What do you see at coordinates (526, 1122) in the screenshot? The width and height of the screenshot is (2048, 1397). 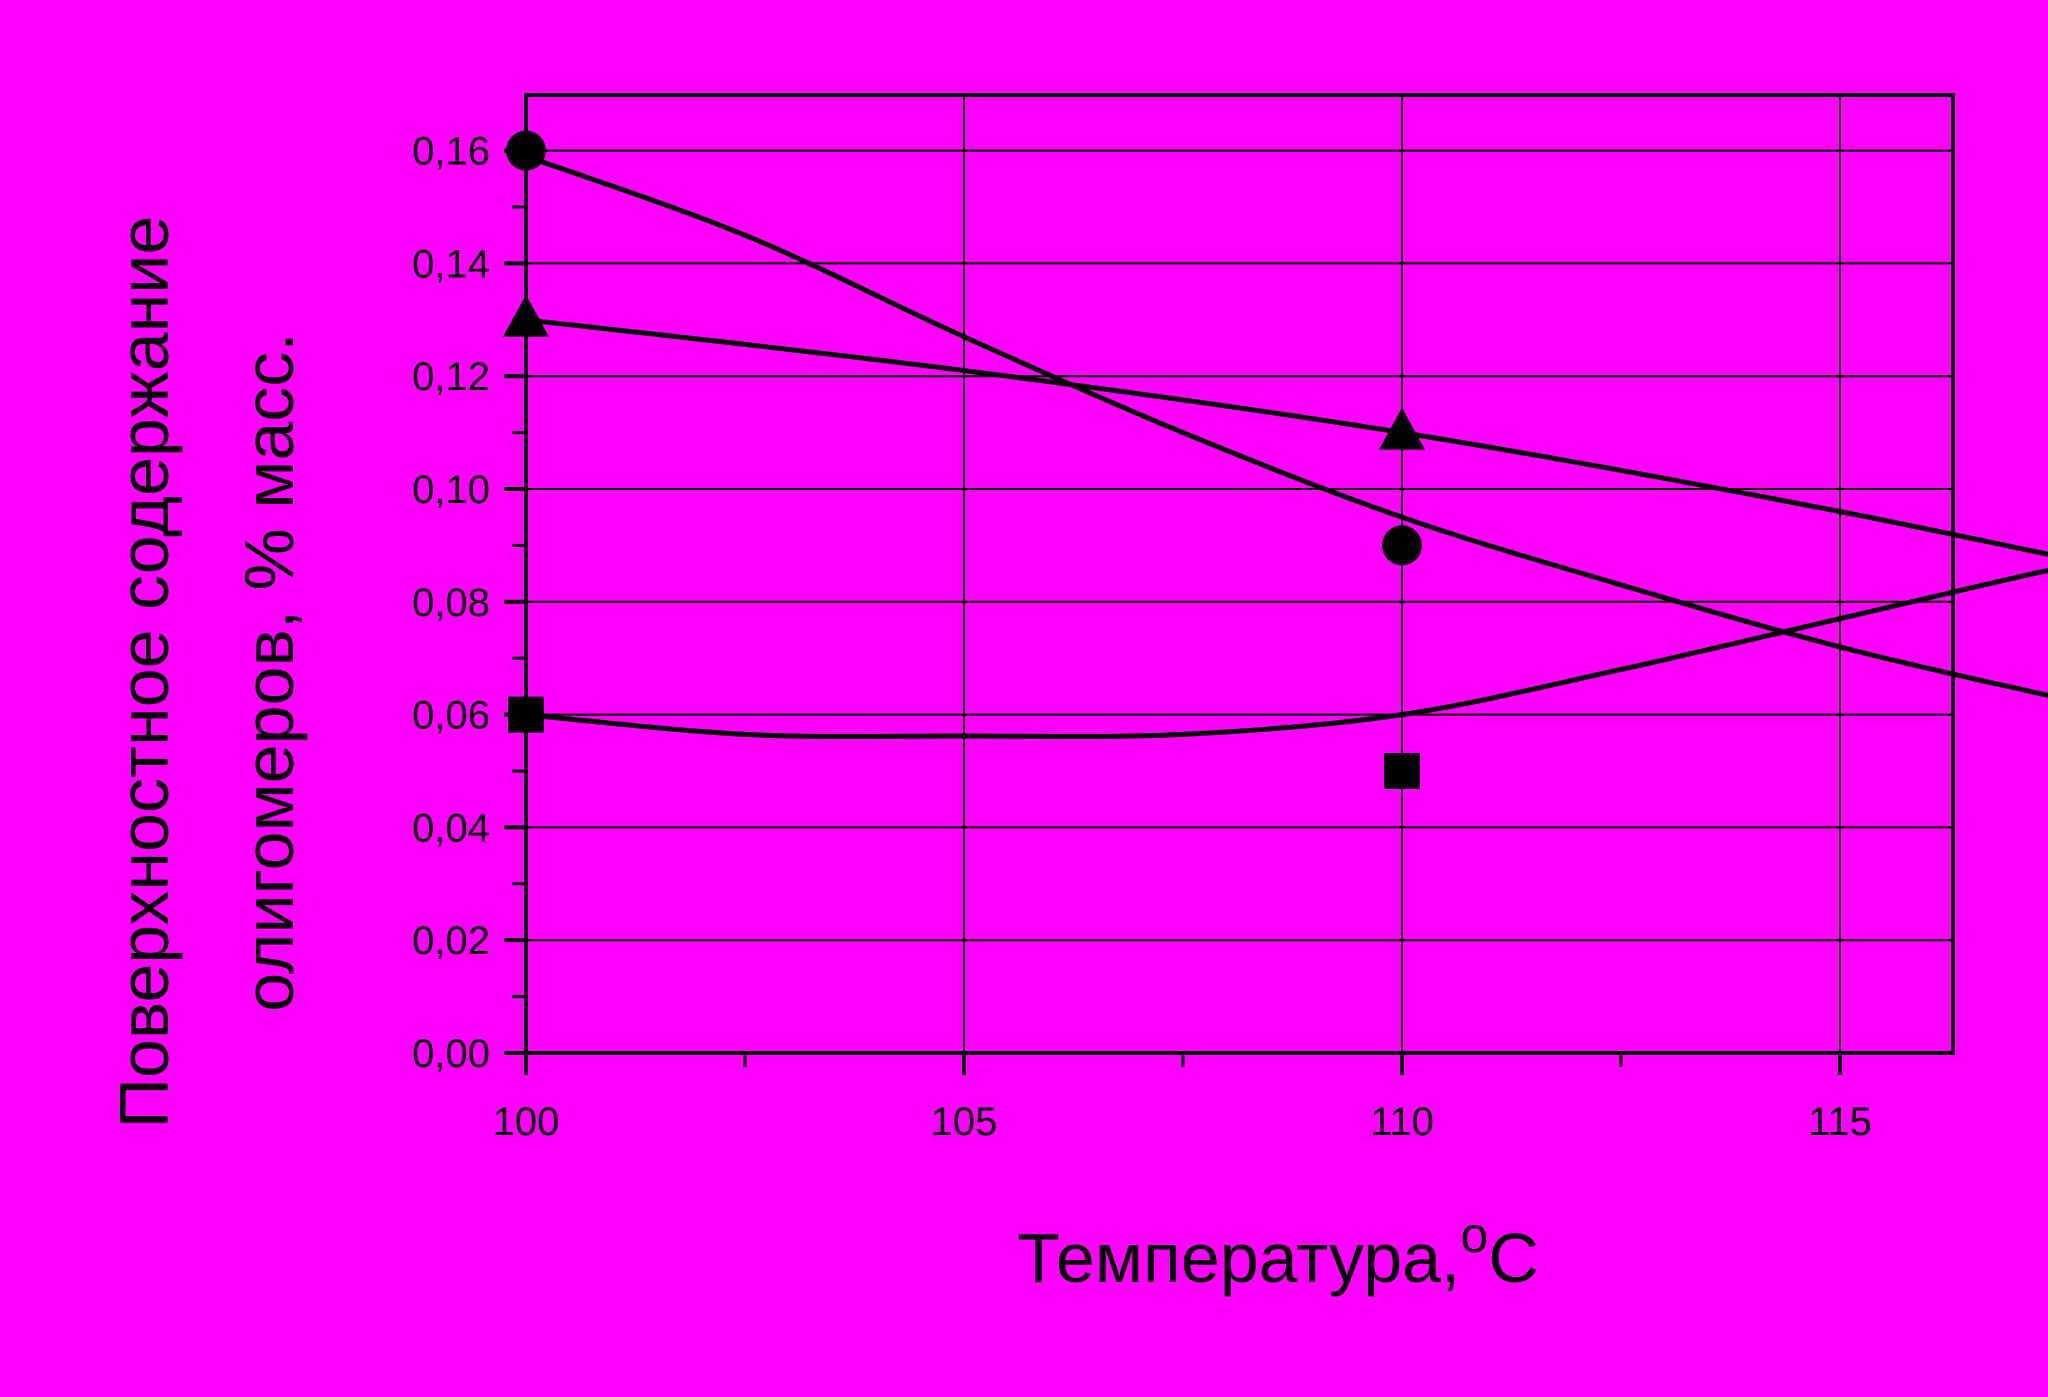 I see `x-tick-label: 100` at bounding box center [526, 1122].